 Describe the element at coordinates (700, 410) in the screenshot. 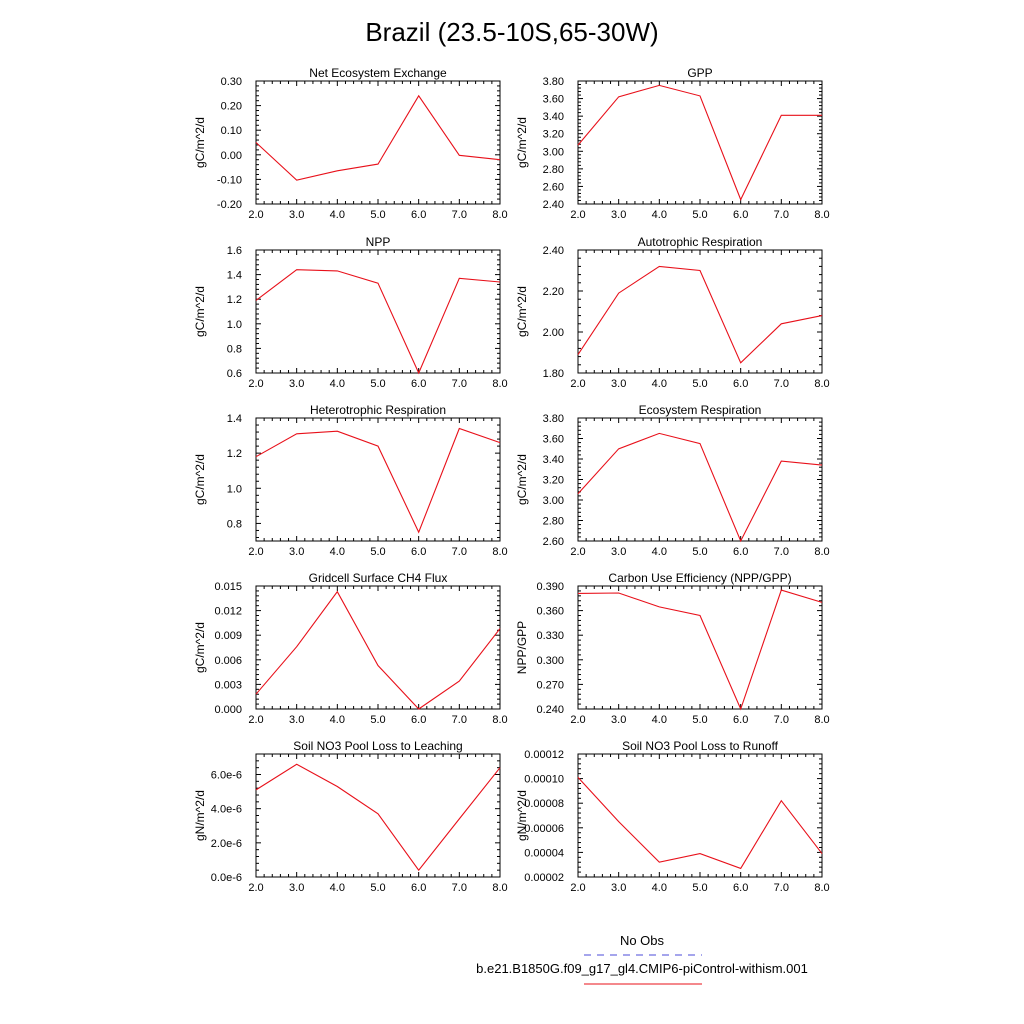

I see `panel-title: Ecosystem Respiration` at that location.